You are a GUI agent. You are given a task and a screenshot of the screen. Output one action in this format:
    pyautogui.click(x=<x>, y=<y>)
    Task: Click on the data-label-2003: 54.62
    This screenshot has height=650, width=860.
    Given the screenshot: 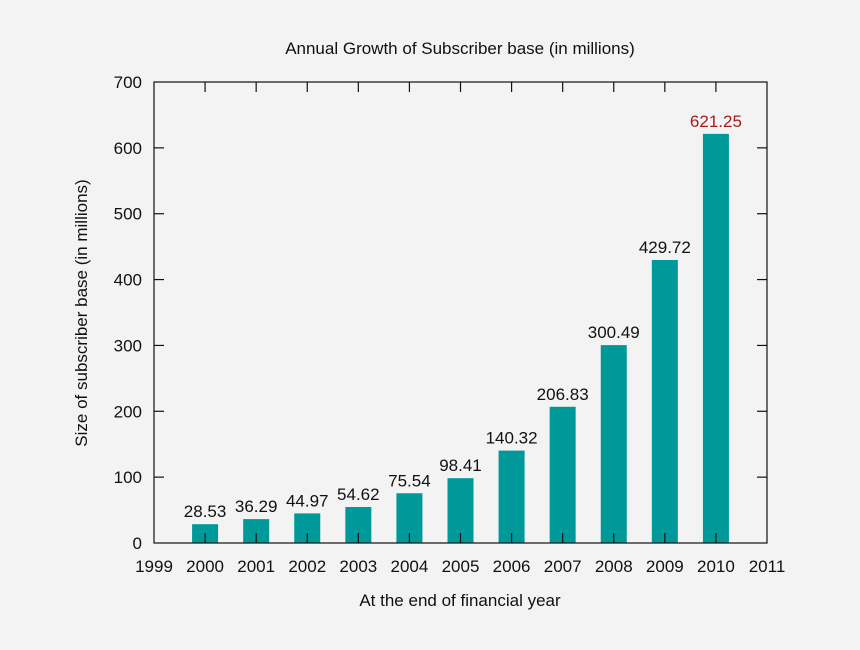 What is the action you would take?
    pyautogui.click(x=358, y=494)
    